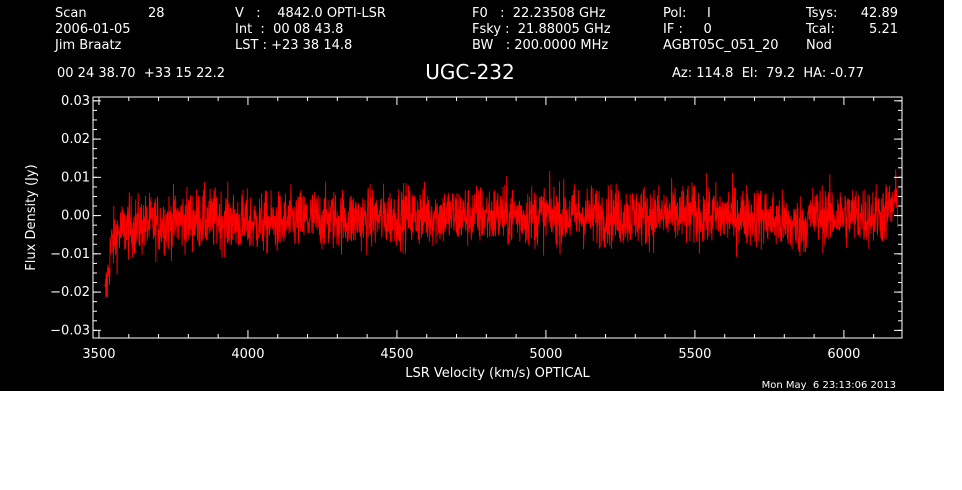  I want to click on chart-title: UGC-232, so click(470, 72).